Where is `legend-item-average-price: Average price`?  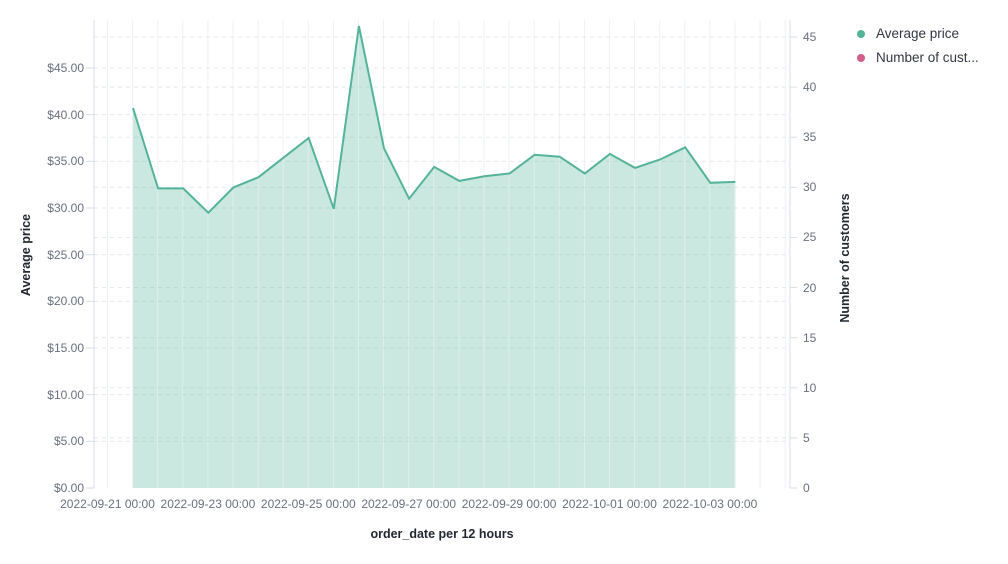
legend-item-average-price: Average price is located at coordinates (918, 33).